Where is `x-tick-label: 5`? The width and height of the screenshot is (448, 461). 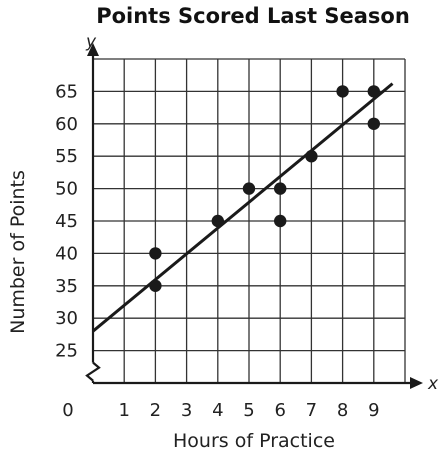 x-tick-label: 5 is located at coordinates (248, 410).